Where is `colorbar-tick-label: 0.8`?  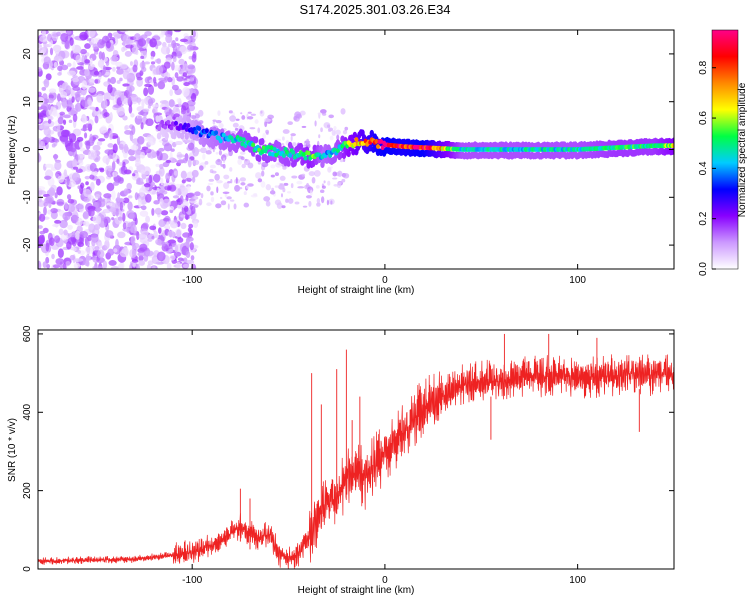
colorbar-tick-label: 0.8 is located at coordinates (703, 67).